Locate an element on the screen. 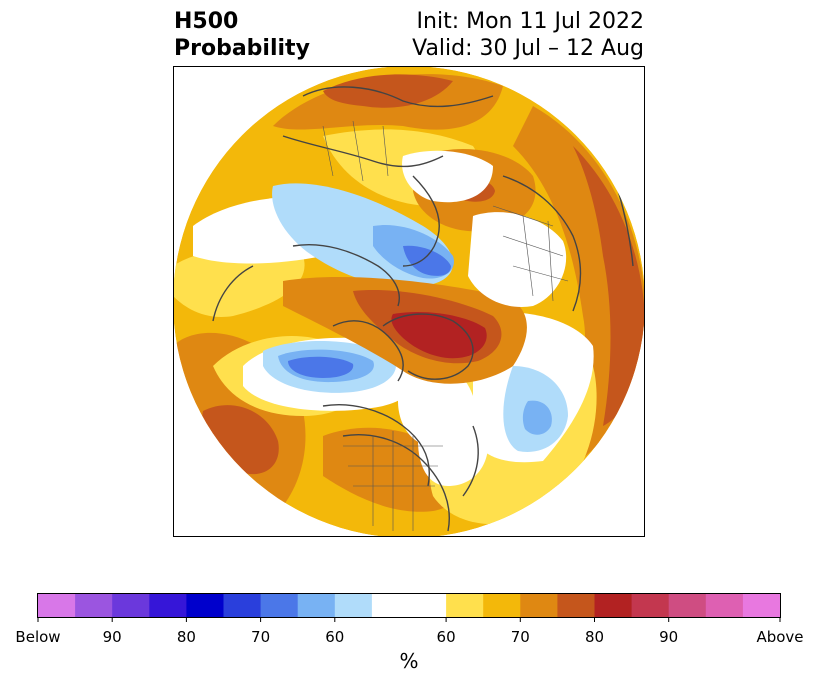 Image resolution: width=819 pixels, height=686 pixels. valid-range: Valid: 30 Jul – 12 Aug is located at coordinates (528, 48).